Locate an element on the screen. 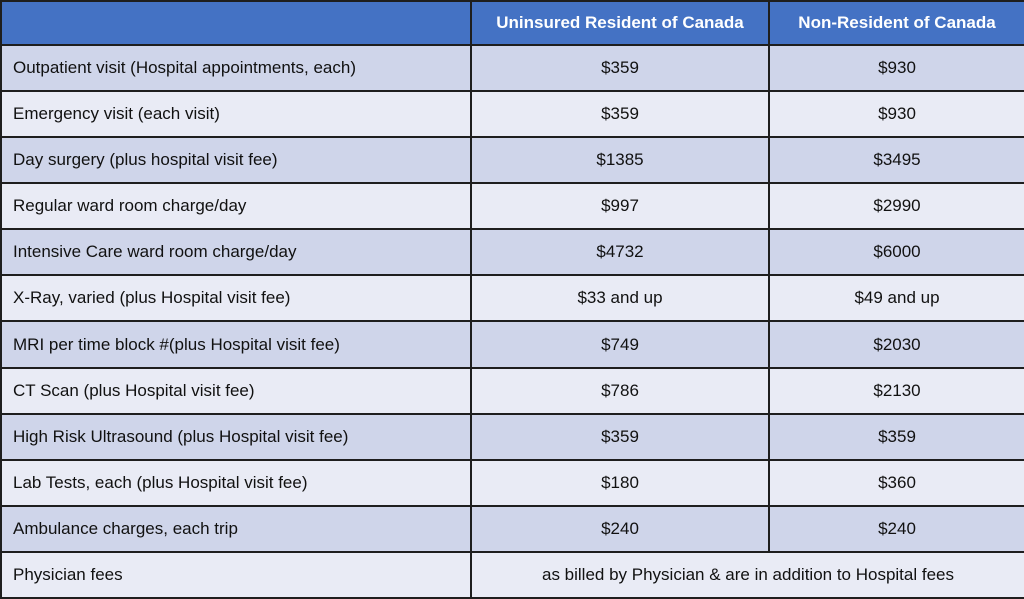 The height and width of the screenshot is (599, 1024). header-cell: Uninsured Resident of Canada is located at coordinates (620, 23).